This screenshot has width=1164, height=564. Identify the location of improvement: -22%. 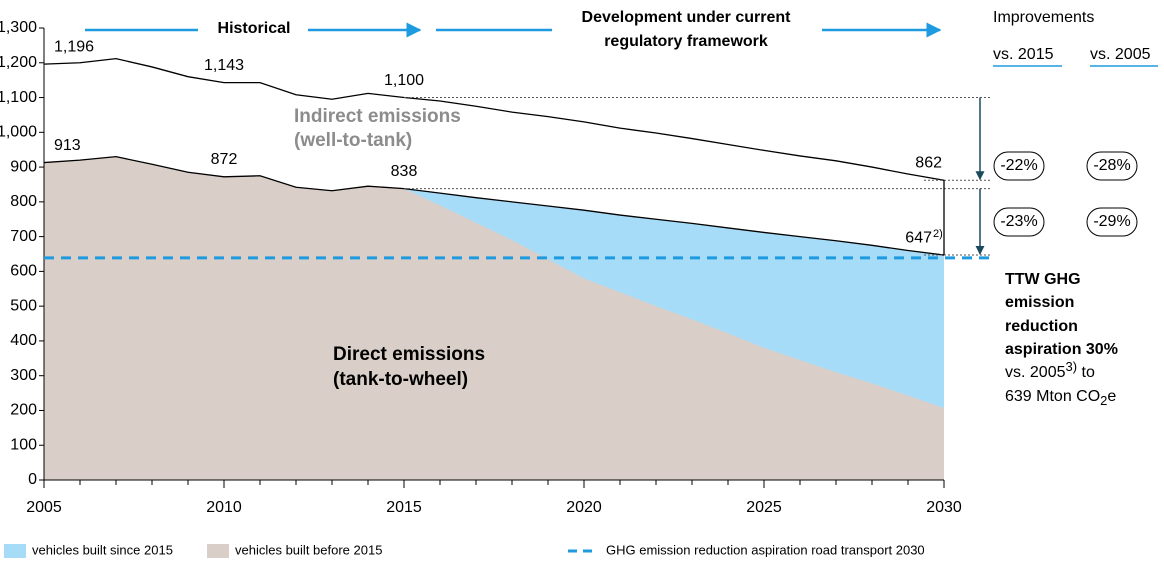
(1018, 165).